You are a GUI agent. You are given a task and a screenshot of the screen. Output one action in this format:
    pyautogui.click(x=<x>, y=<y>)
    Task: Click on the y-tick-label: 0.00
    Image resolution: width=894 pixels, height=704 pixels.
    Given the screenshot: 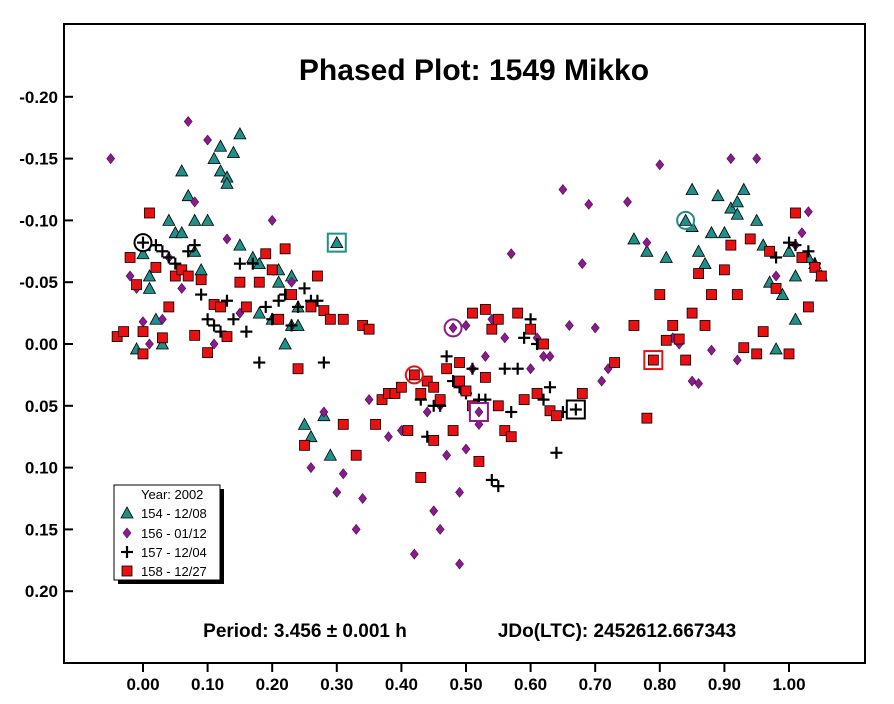 What is the action you would take?
    pyautogui.click(x=41, y=344)
    